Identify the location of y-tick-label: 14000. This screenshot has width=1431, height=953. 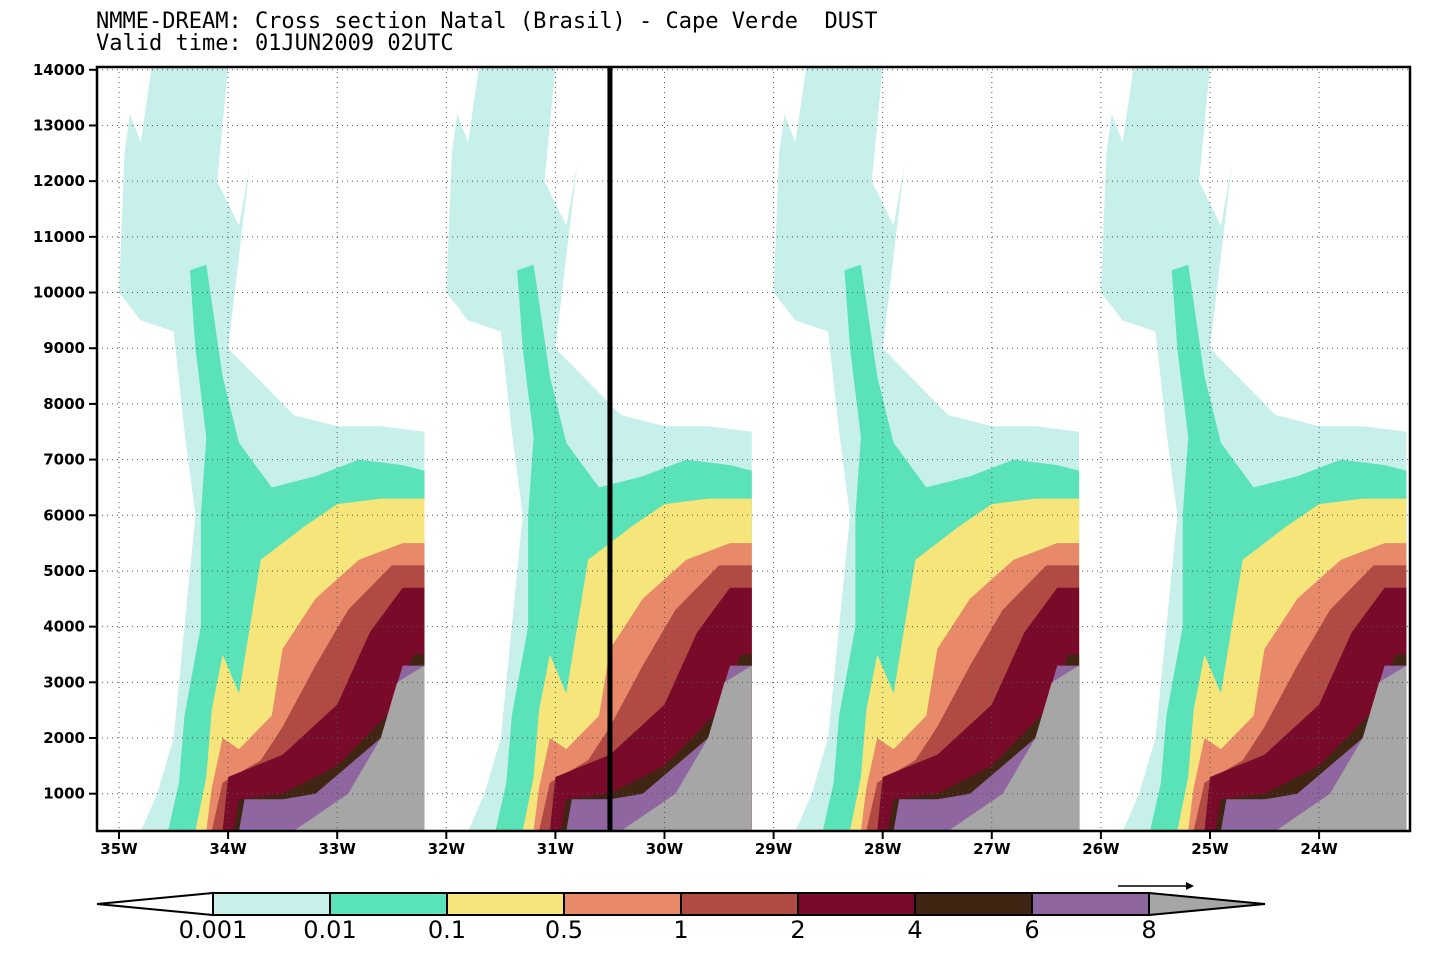
(59, 70).